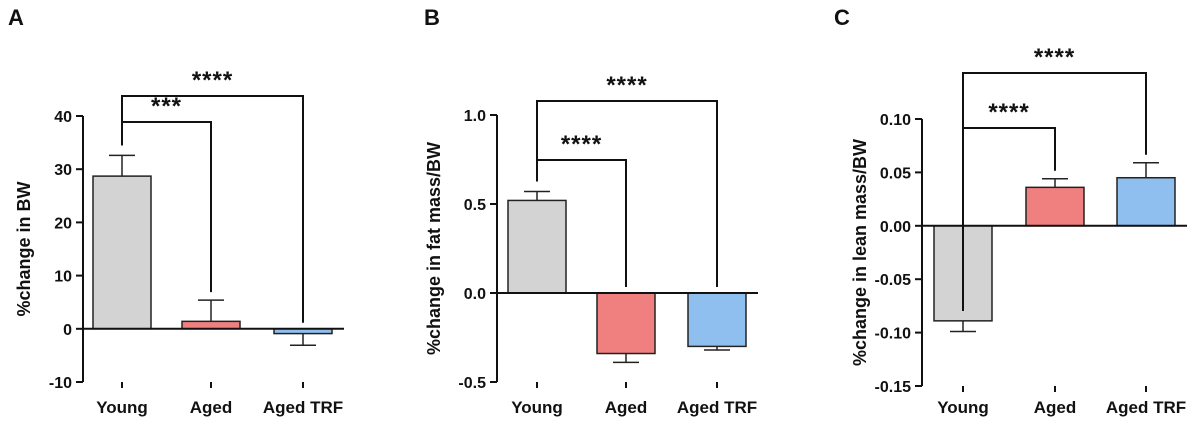 The width and height of the screenshot is (1200, 432). I want to click on y-tick-label: 0.5, so click(475, 205).